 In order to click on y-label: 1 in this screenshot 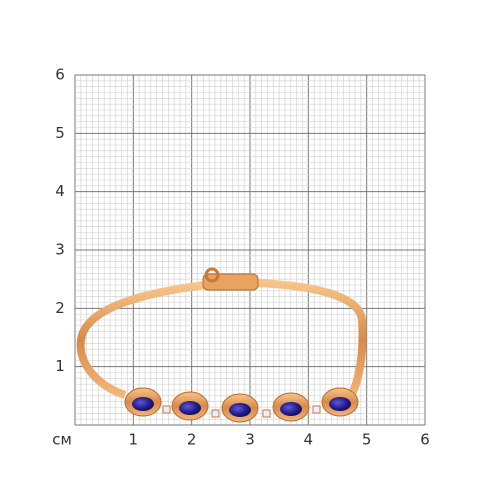, I will do `click(60, 366)`.